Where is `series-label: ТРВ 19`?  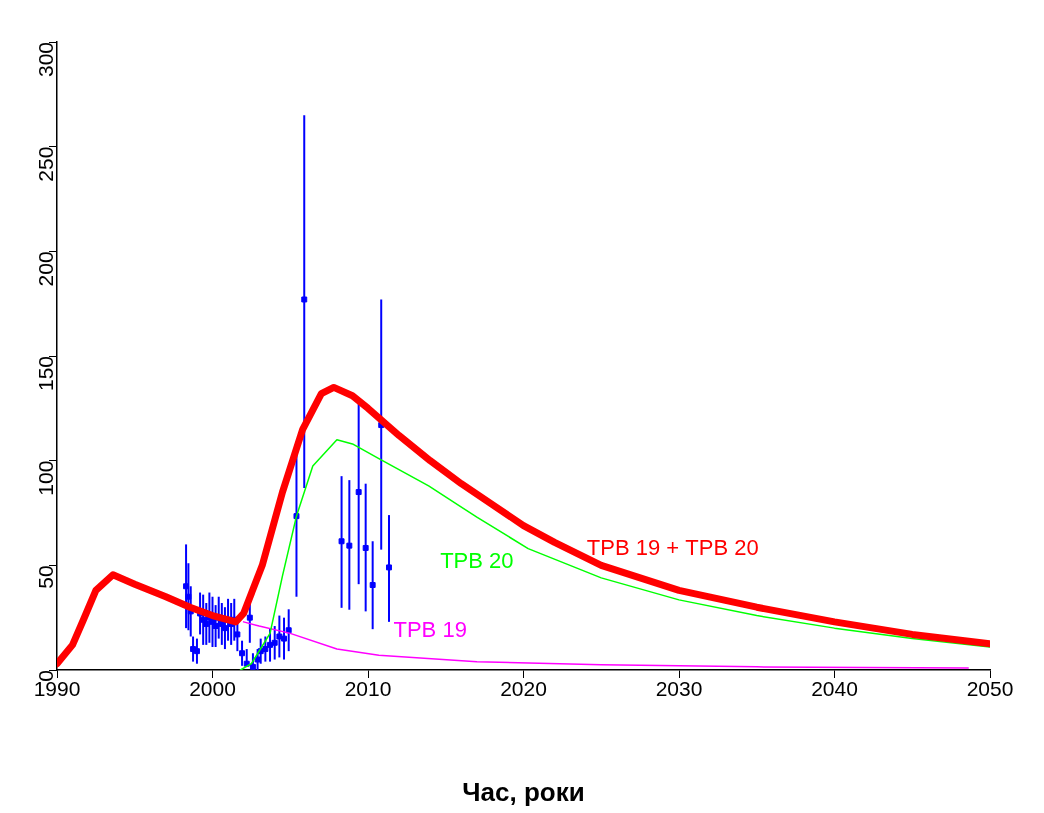
series-label: ТРВ 19 is located at coordinates (430, 629).